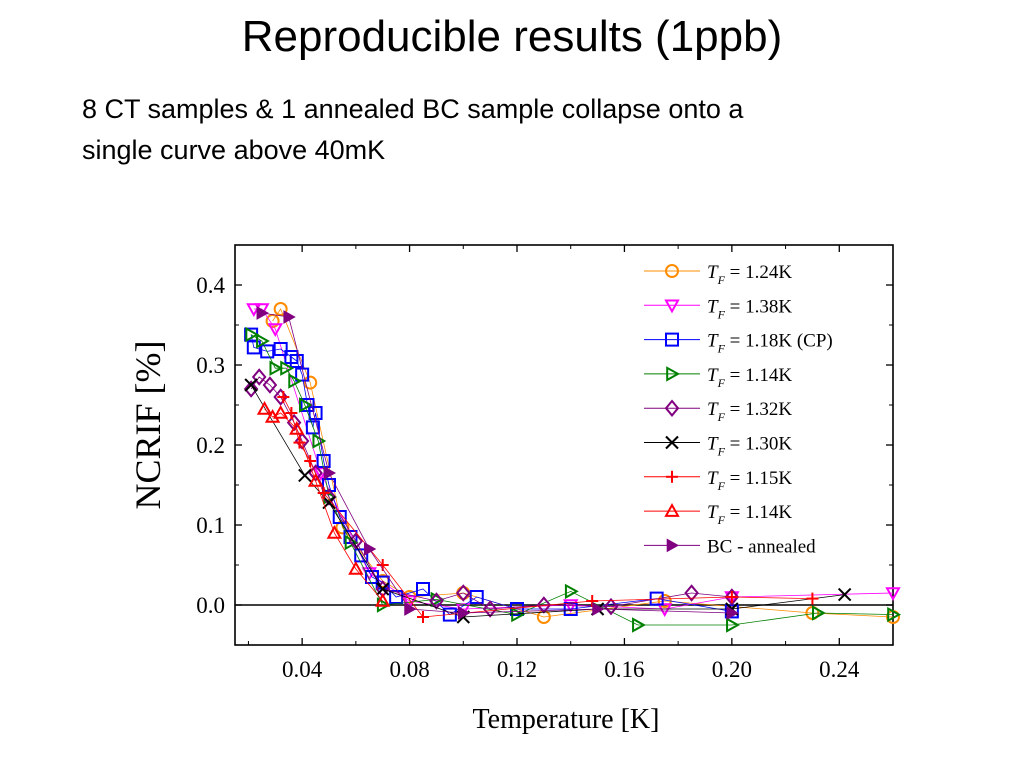 The image size is (1024, 768). I want to click on y-tick-label: 0.3, so click(210, 365).